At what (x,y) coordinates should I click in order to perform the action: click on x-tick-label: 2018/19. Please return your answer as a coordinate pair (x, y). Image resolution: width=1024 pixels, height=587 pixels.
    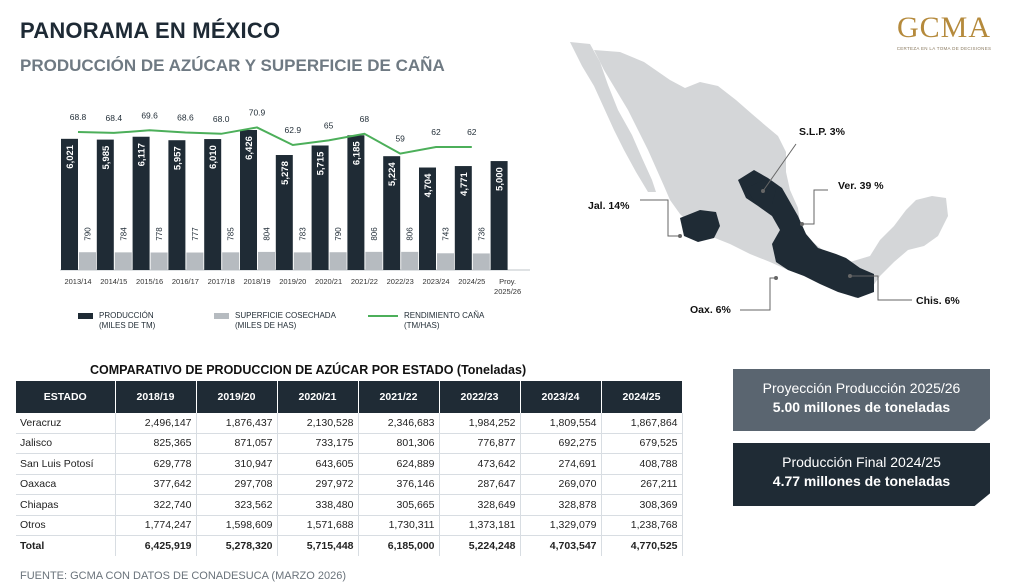
    Looking at the image, I should click on (256, 281).